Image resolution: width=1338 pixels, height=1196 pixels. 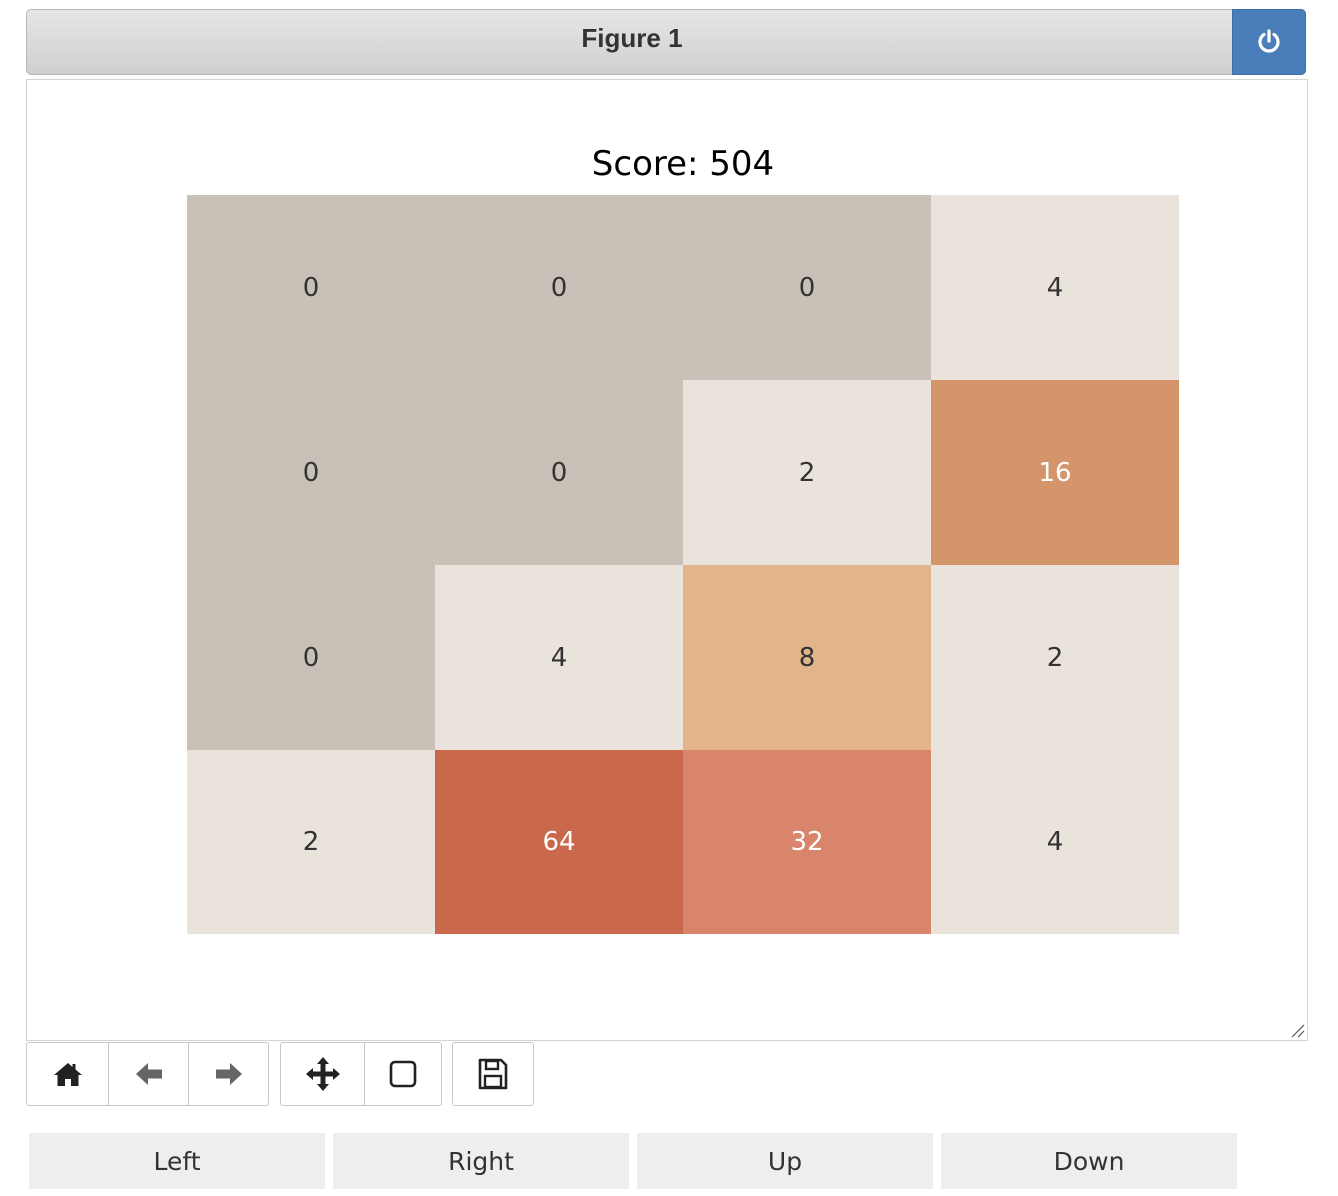 I want to click on back-button, so click(x=149, y=1074).